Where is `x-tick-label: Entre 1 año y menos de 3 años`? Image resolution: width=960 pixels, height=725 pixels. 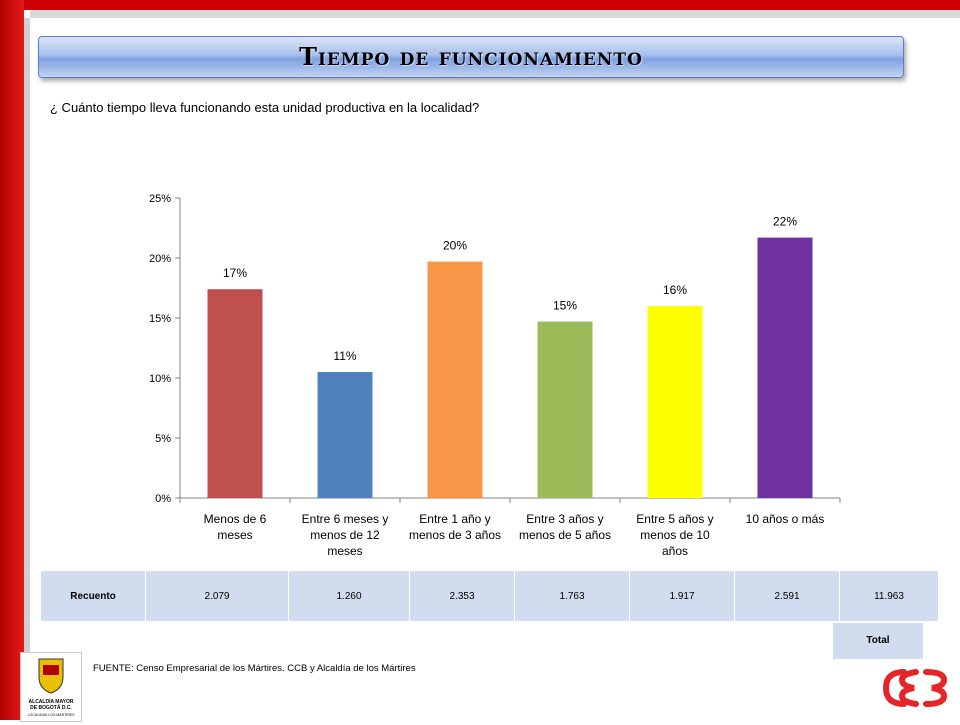 x-tick-label: Entre 1 año y menos de 3 años is located at coordinates (455, 527).